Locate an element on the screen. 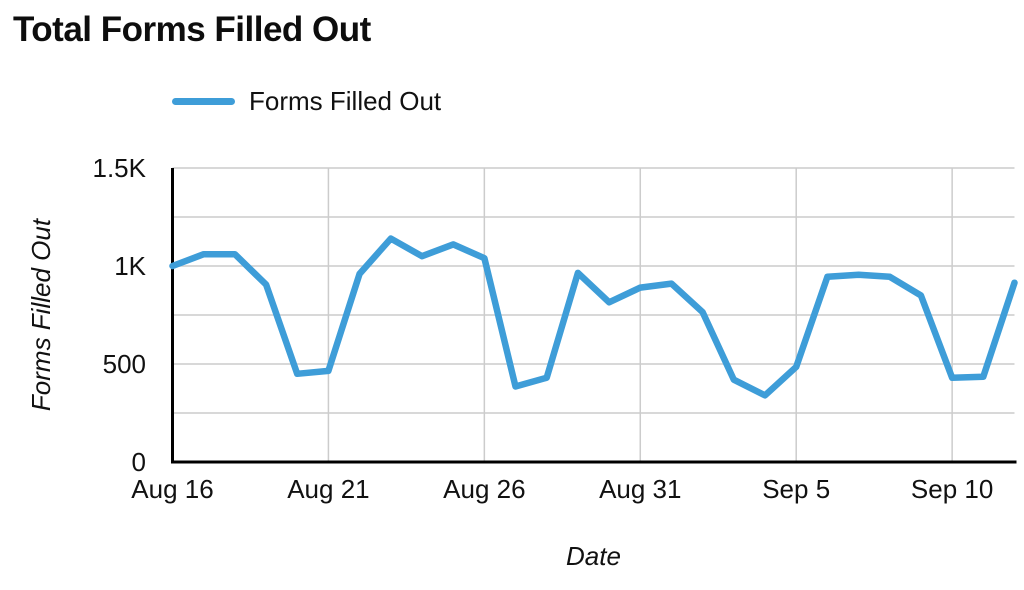 This screenshot has width=1024, height=590. x-tick-label: Aug 31 is located at coordinates (640, 489).